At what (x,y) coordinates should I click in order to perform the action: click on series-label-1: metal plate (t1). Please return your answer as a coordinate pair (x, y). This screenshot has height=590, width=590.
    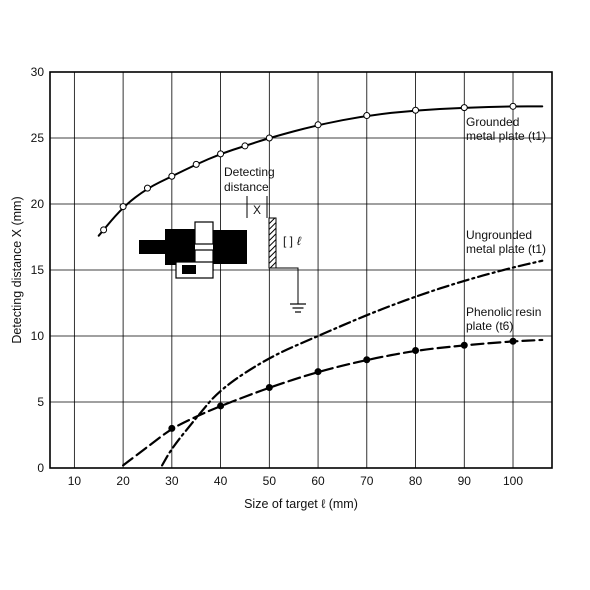
    Looking at the image, I should click on (506, 249).